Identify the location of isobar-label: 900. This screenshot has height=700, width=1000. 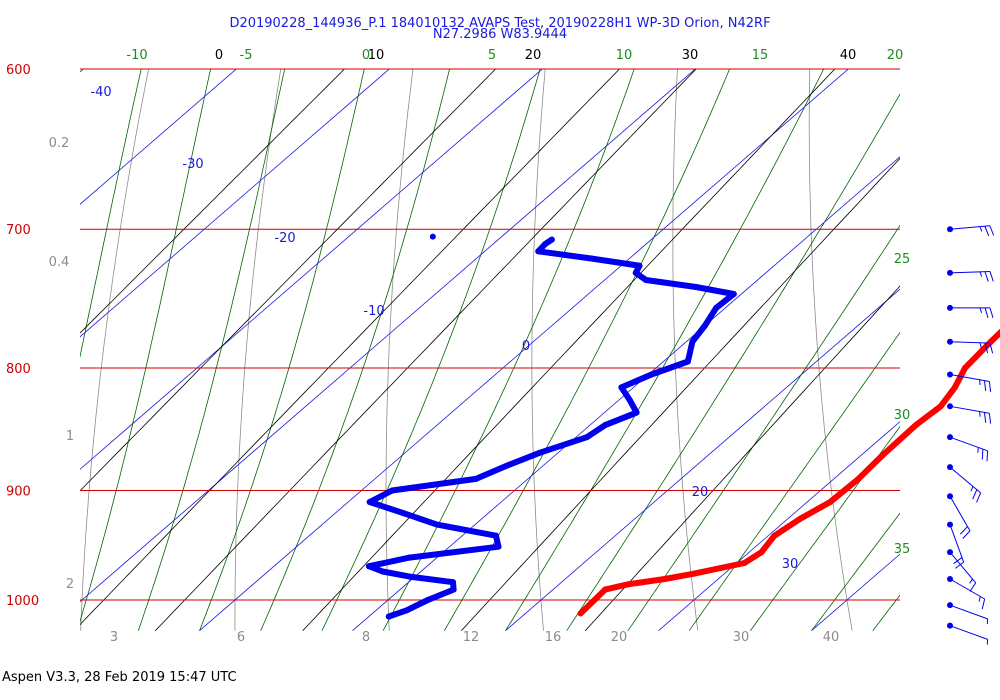
(18, 491).